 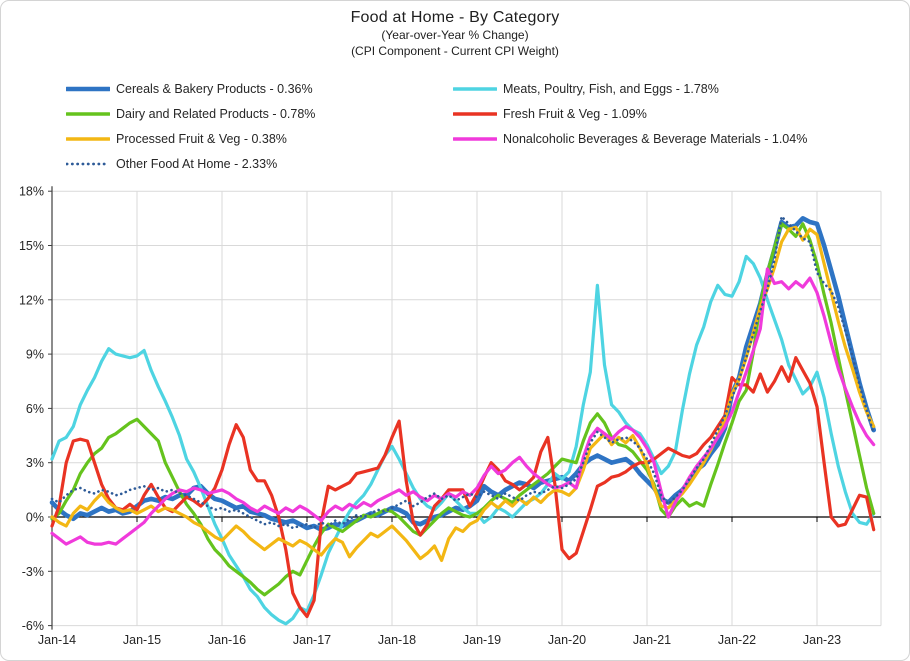 I want to click on x-tick-label: Jan-21, so click(x=652, y=640).